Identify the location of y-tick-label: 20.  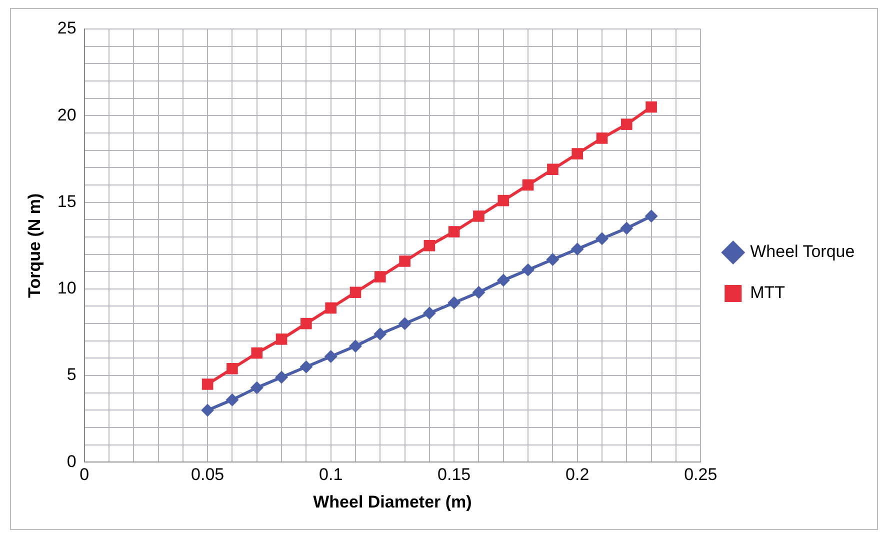
(66, 114).